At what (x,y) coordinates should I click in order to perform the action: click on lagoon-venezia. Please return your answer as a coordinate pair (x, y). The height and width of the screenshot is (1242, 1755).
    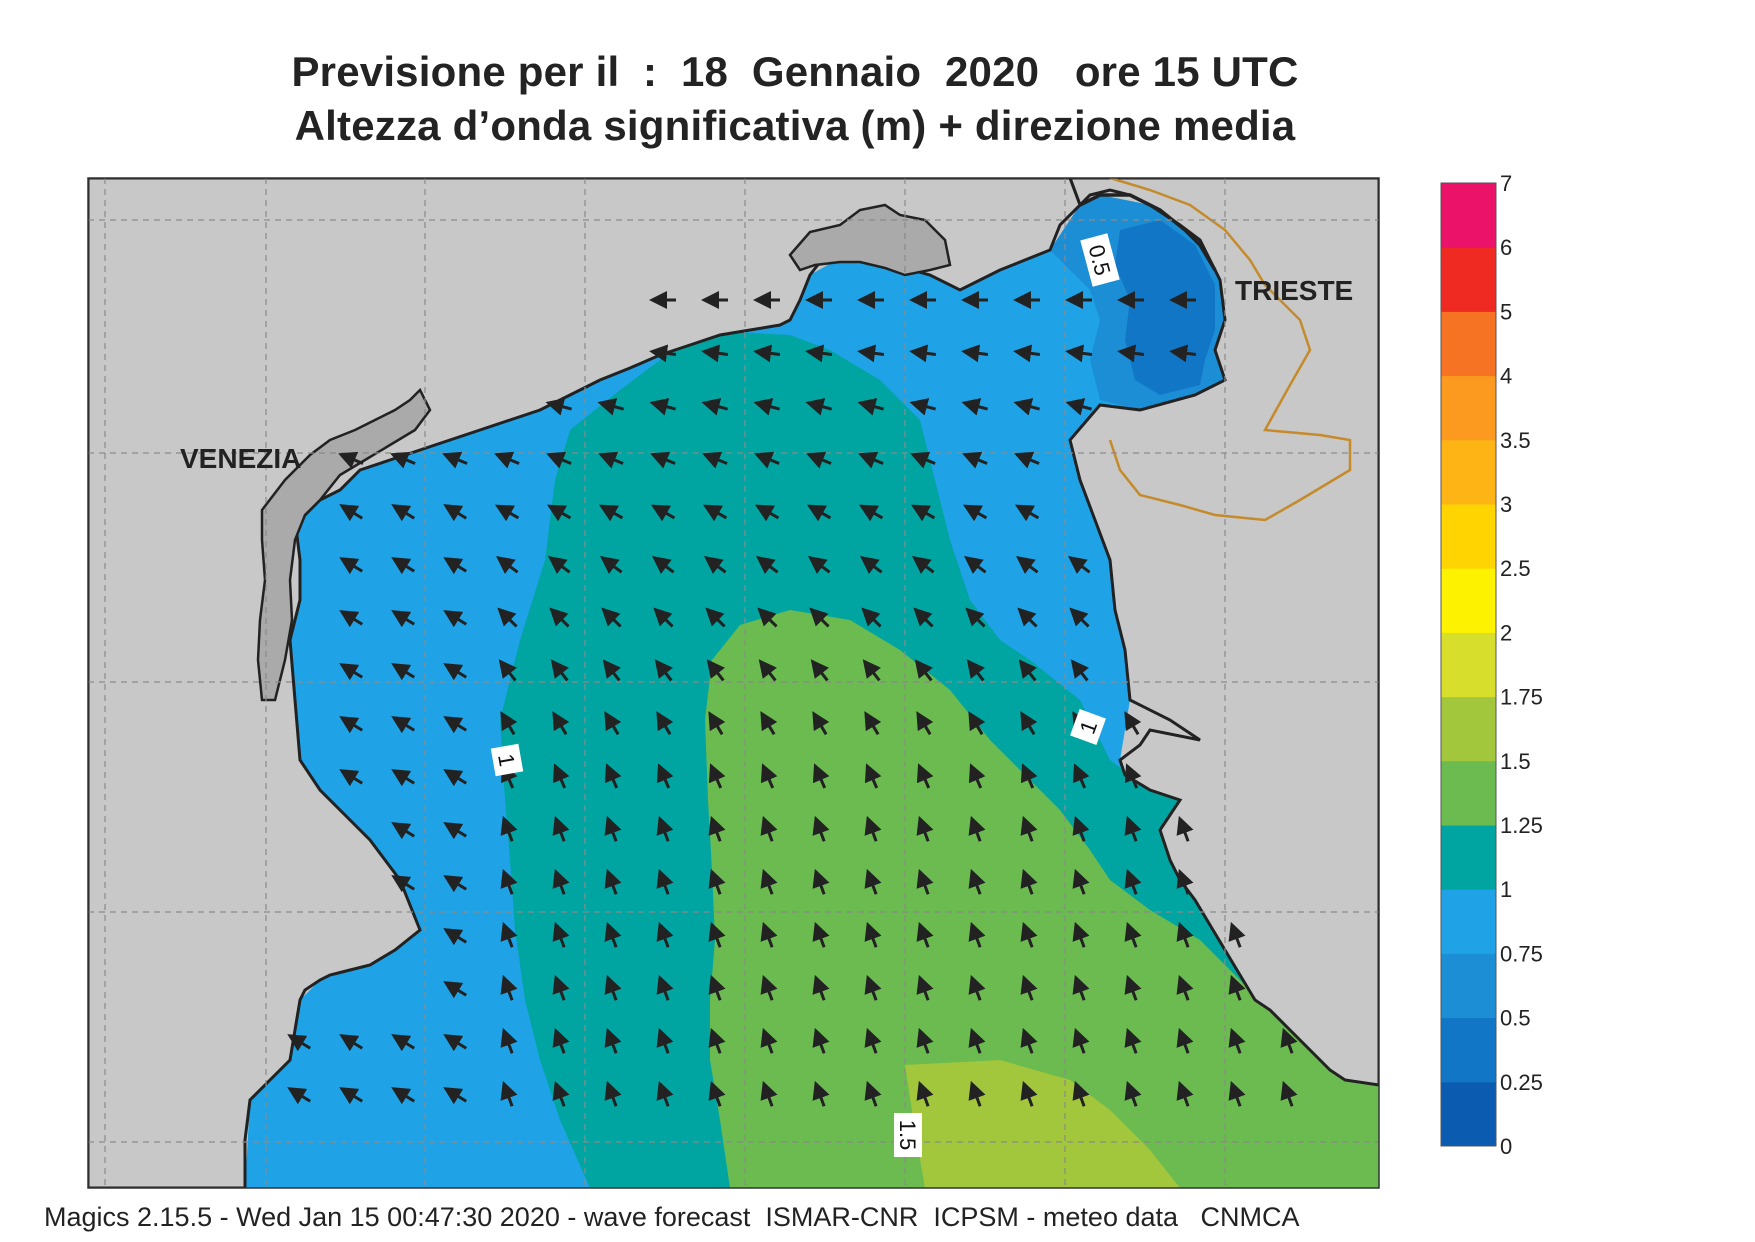
    Looking at the image, I should click on (344, 544).